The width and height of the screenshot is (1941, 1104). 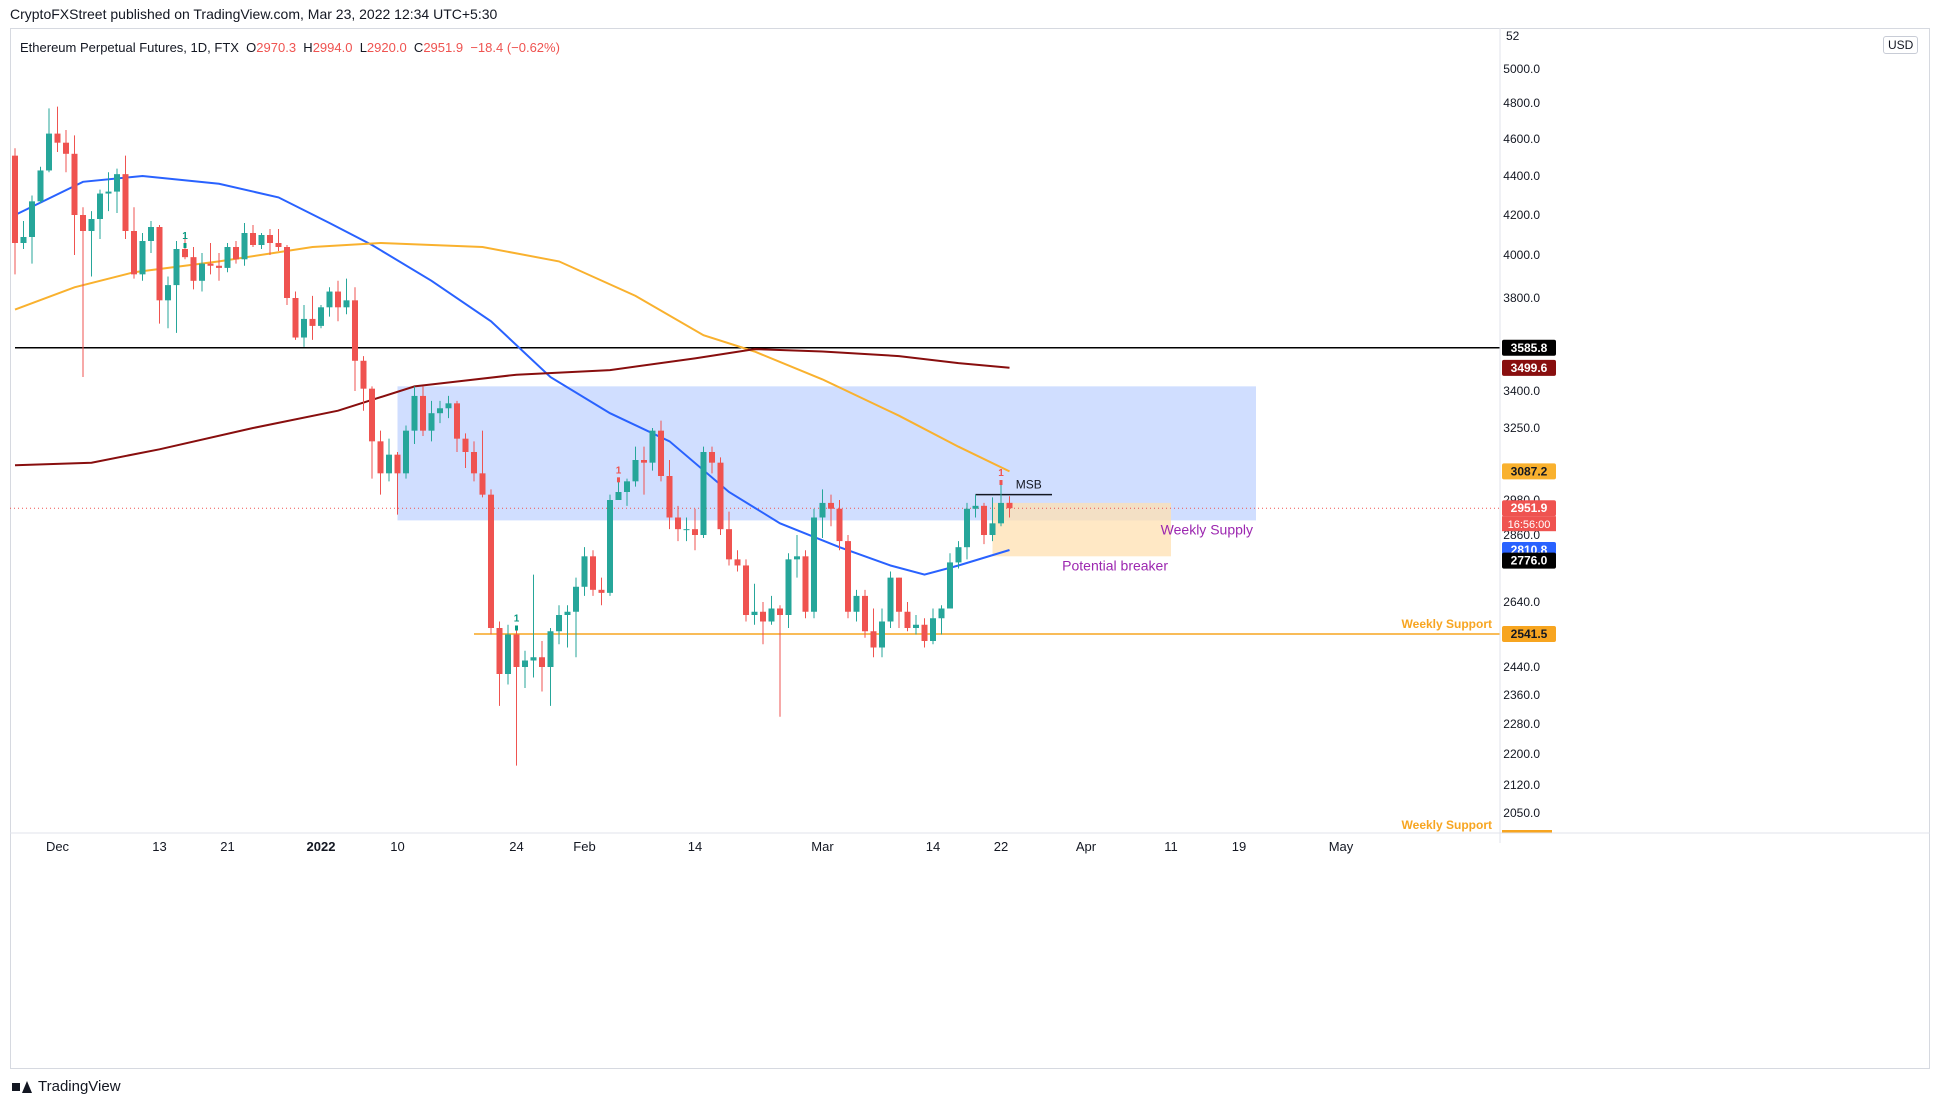 I want to click on msb-label: MSB, so click(x=1029, y=485).